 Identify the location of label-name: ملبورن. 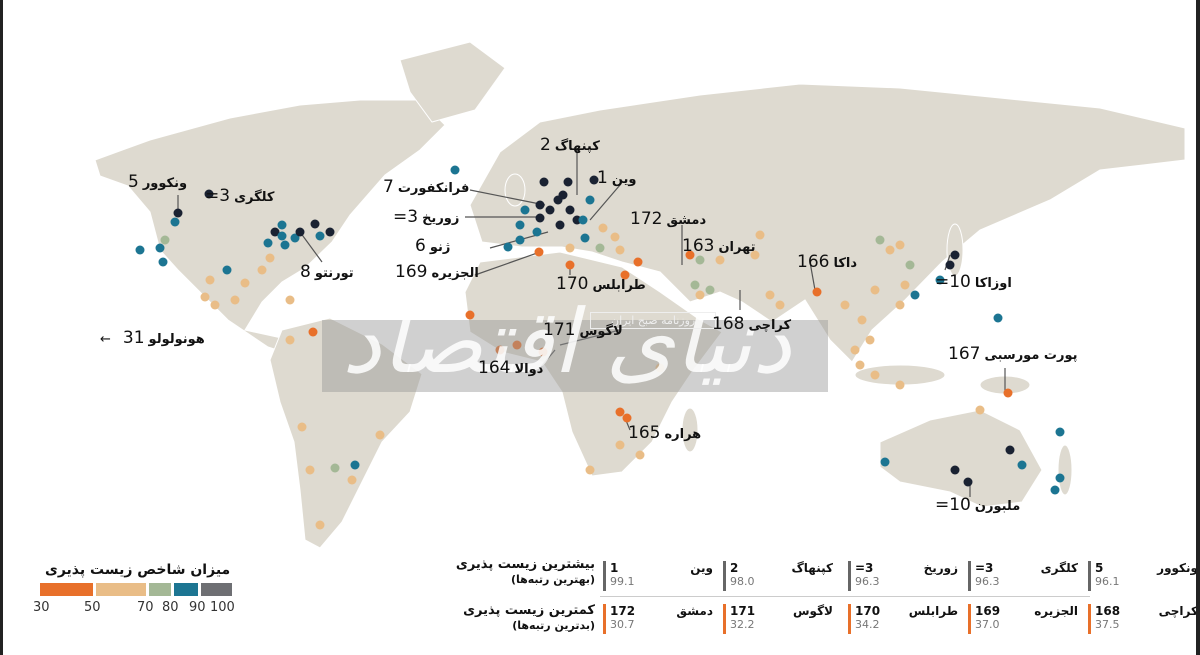
(997, 506).